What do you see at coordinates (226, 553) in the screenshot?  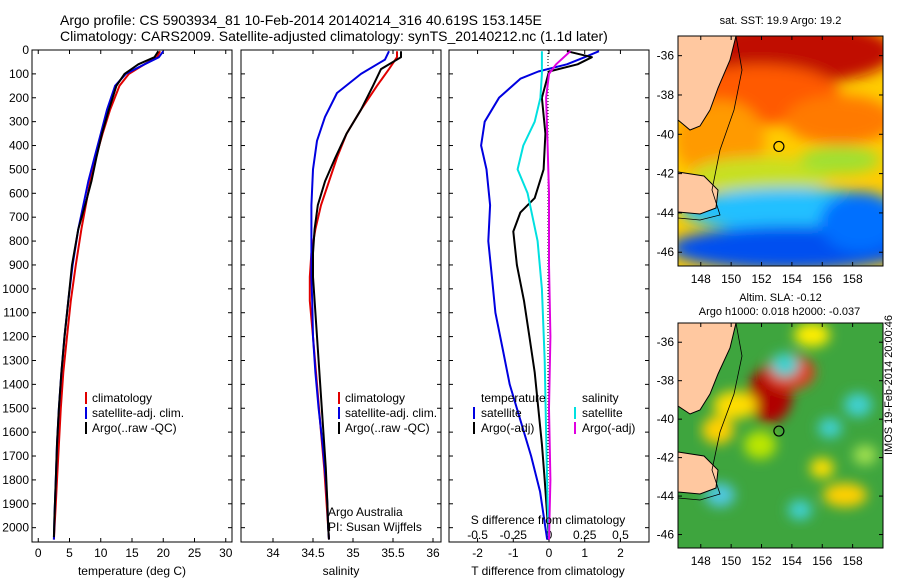 I see `x-tick-label: 30` at bounding box center [226, 553].